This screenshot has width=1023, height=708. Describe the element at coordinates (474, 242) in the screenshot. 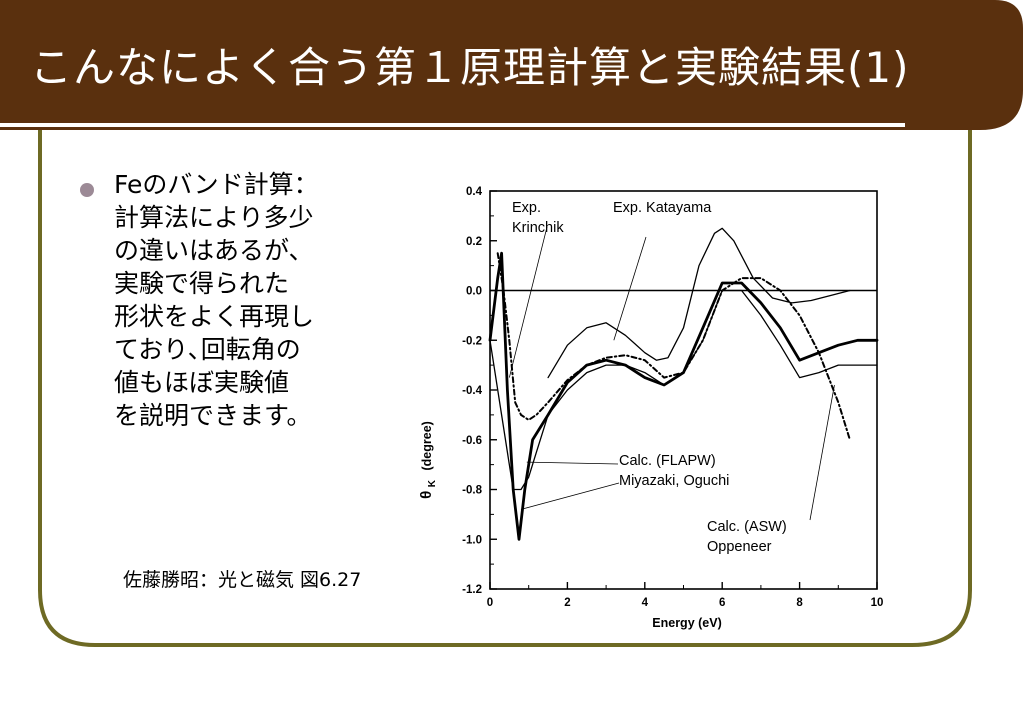

I see `y-tick-label: 0.2` at that location.